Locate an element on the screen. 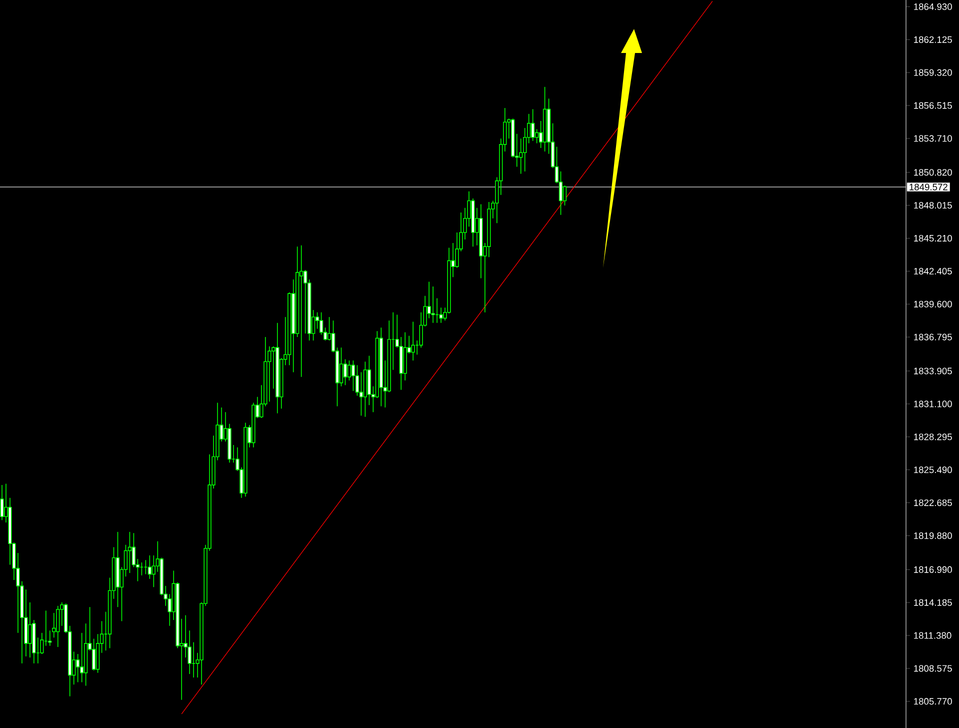 Image resolution: width=959 pixels, height=728 pixels. y-tick-label: 1805.770 is located at coordinates (933, 701).